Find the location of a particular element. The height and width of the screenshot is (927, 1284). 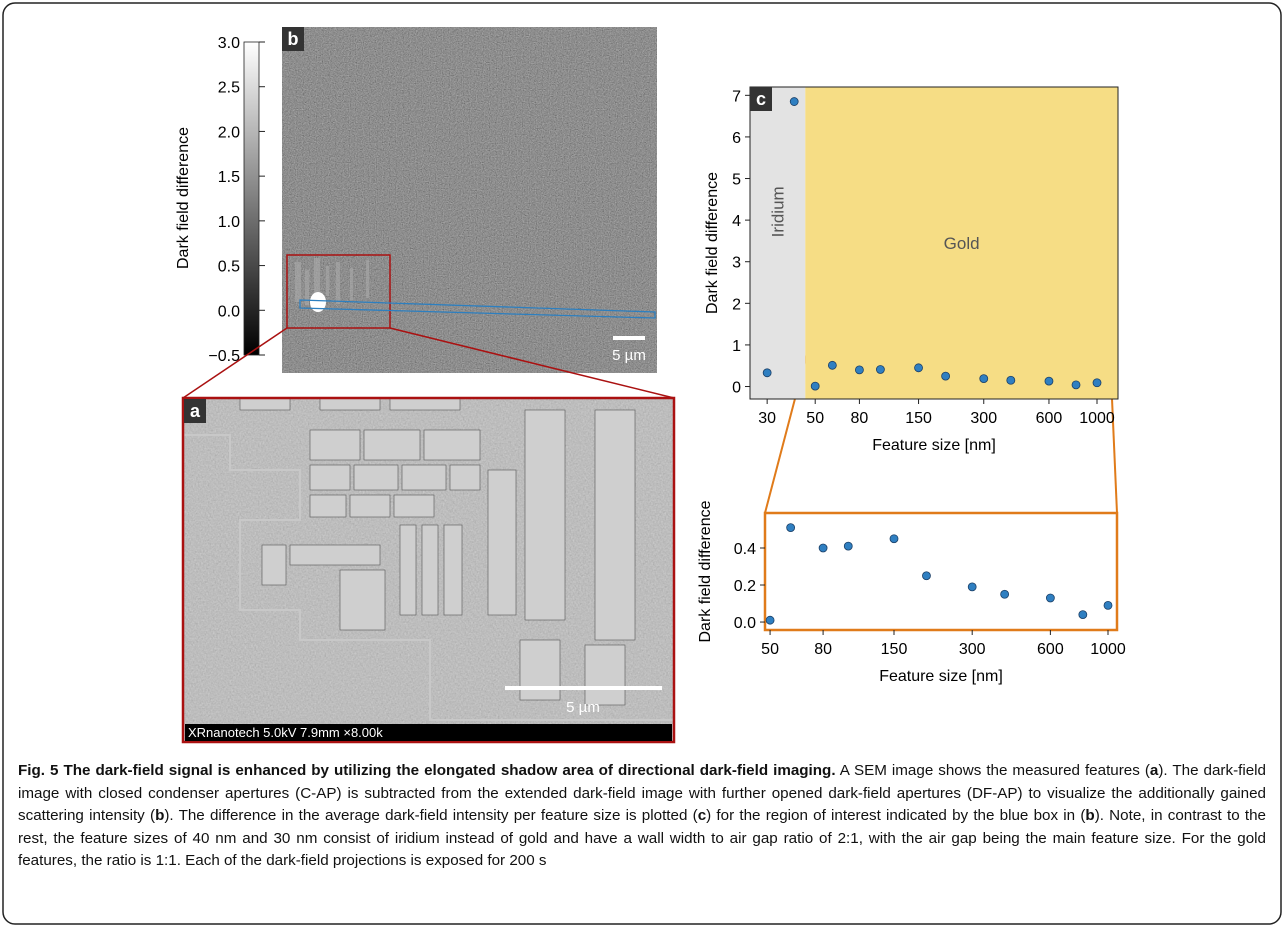

colorbar-label: Dark field difference is located at coordinates (183, 198).